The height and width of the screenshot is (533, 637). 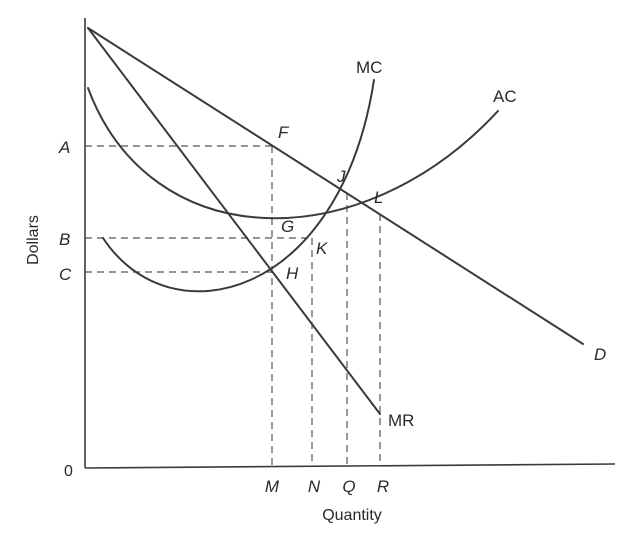 What do you see at coordinates (292, 273) in the screenshot?
I see `point-label-H: H` at bounding box center [292, 273].